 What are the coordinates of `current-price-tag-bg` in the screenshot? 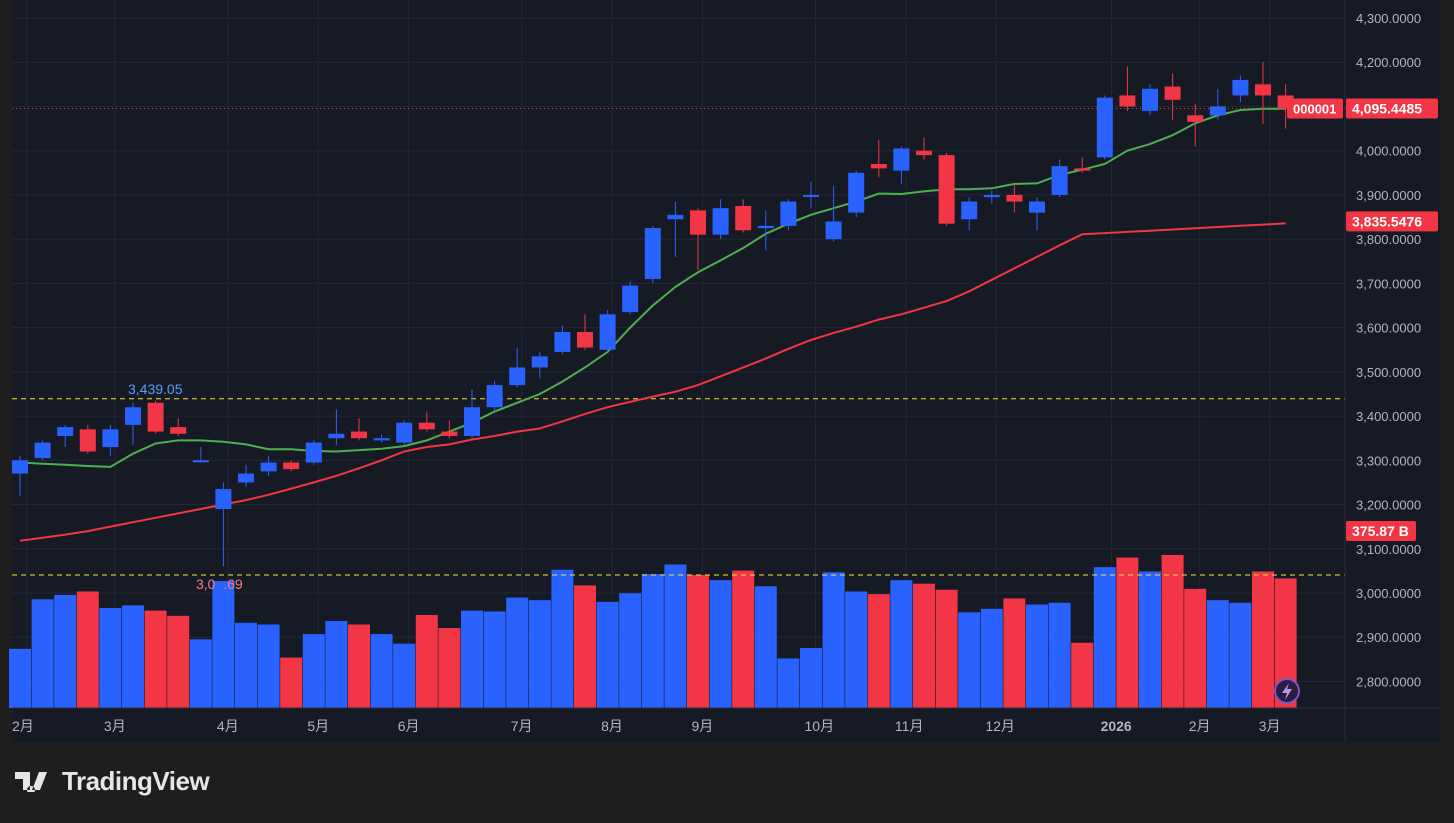 It's located at (1392, 108).